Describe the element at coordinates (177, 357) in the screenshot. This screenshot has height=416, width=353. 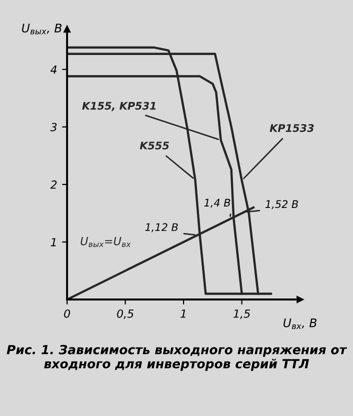
I see `text: Рис. 1. Зависимость выходного напряжения от входного для инверторов серий ТТЛ` at that location.